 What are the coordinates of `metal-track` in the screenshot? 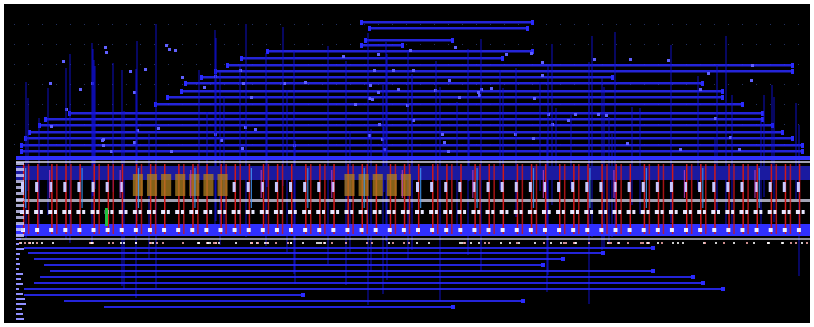 It's located at (449, 104).